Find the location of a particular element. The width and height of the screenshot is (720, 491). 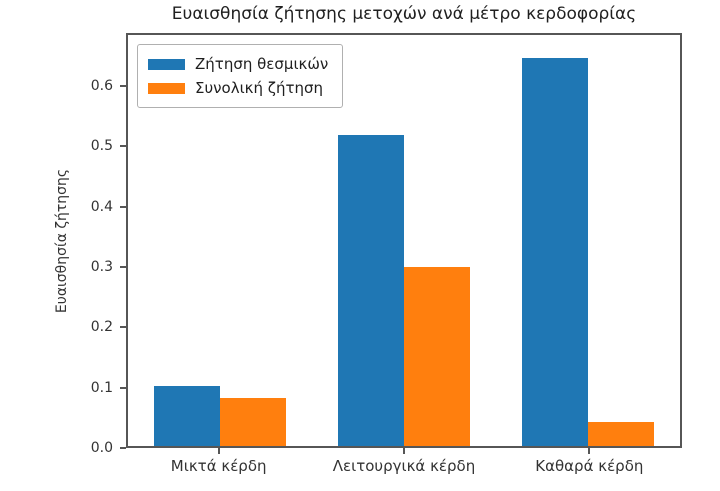

bar-series1-cat2 is located at coordinates (371, 290).